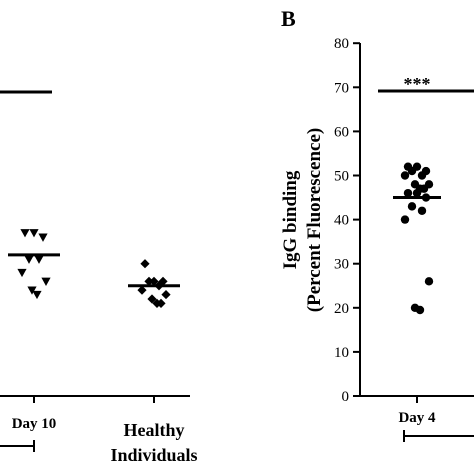 The height and width of the screenshot is (474, 474). Describe the element at coordinates (288, 18) in the screenshot. I see `panel-b-letter: B` at that location.